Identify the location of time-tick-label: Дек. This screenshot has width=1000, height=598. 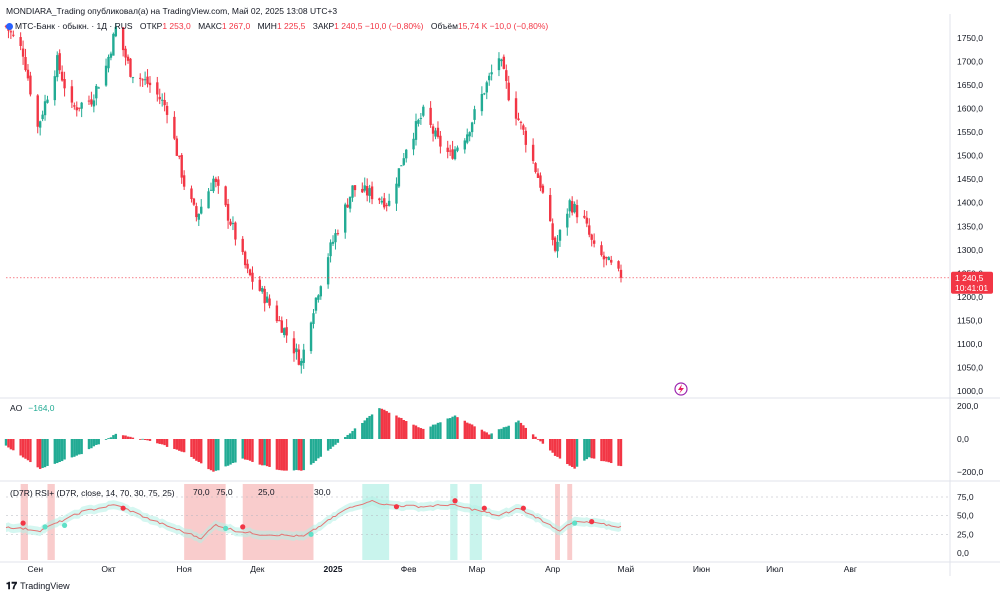
(257, 569).